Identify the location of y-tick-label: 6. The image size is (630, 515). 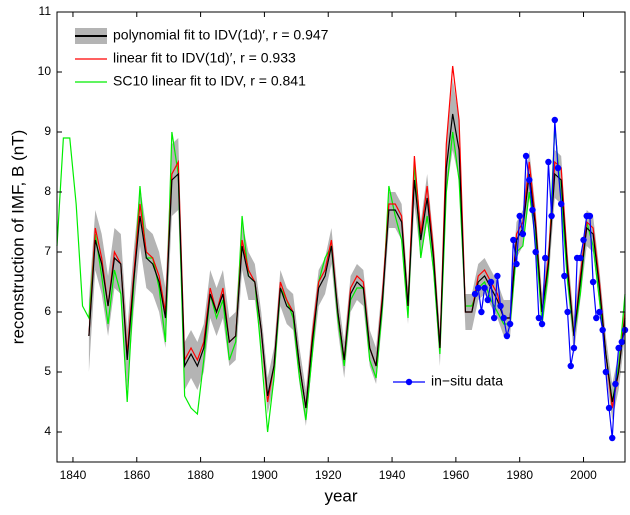
(47, 311).